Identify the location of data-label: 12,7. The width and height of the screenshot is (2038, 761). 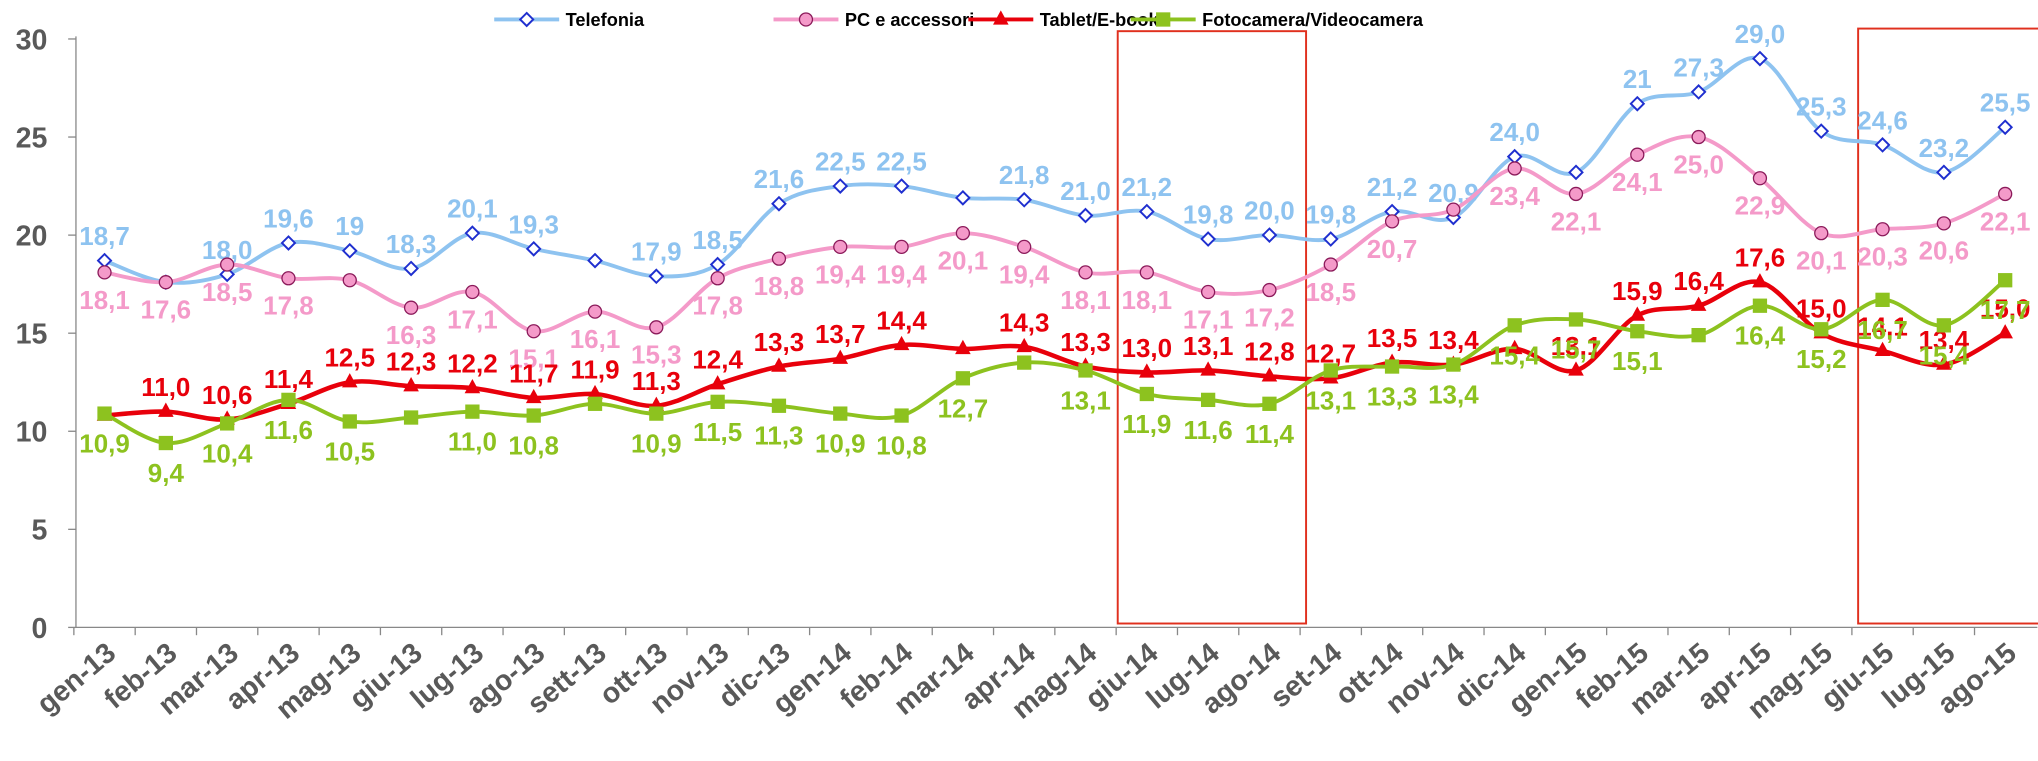
(963, 408).